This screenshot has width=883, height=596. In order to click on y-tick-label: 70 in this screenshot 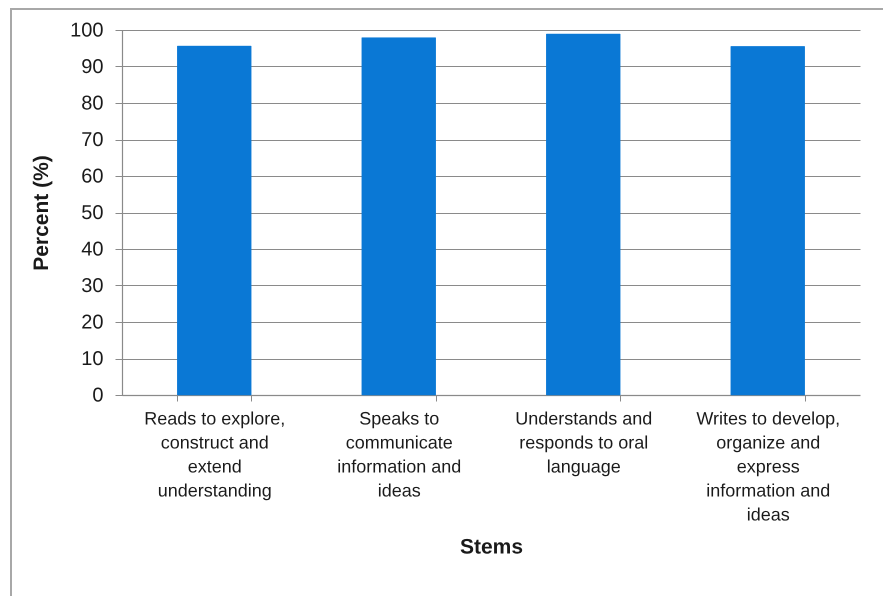, I will do `click(92, 140)`.